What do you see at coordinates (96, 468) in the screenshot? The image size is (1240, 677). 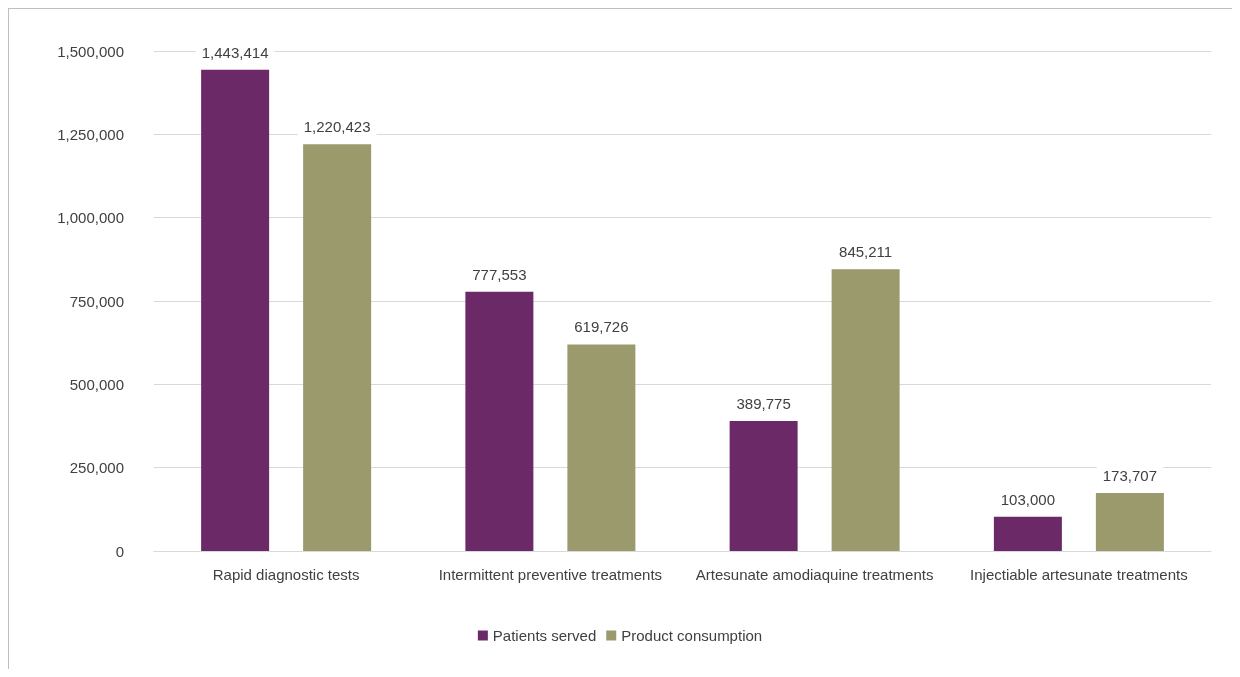 I see `y-tick-label: 250,000` at bounding box center [96, 468].